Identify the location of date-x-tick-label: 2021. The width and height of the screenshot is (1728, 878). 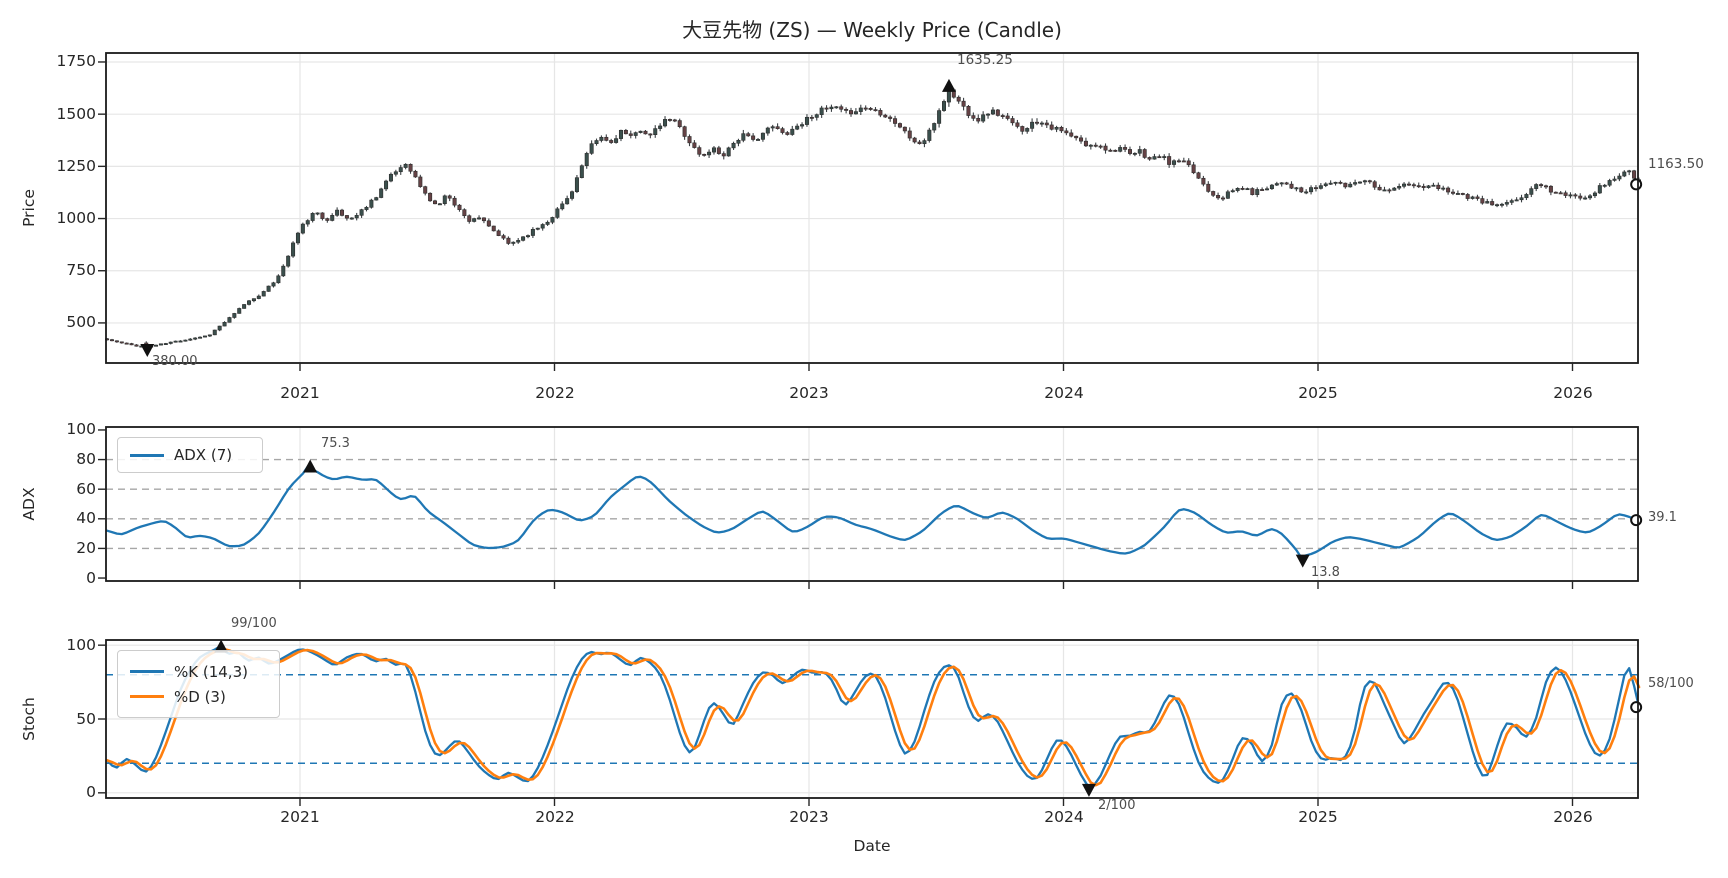
(300, 817).